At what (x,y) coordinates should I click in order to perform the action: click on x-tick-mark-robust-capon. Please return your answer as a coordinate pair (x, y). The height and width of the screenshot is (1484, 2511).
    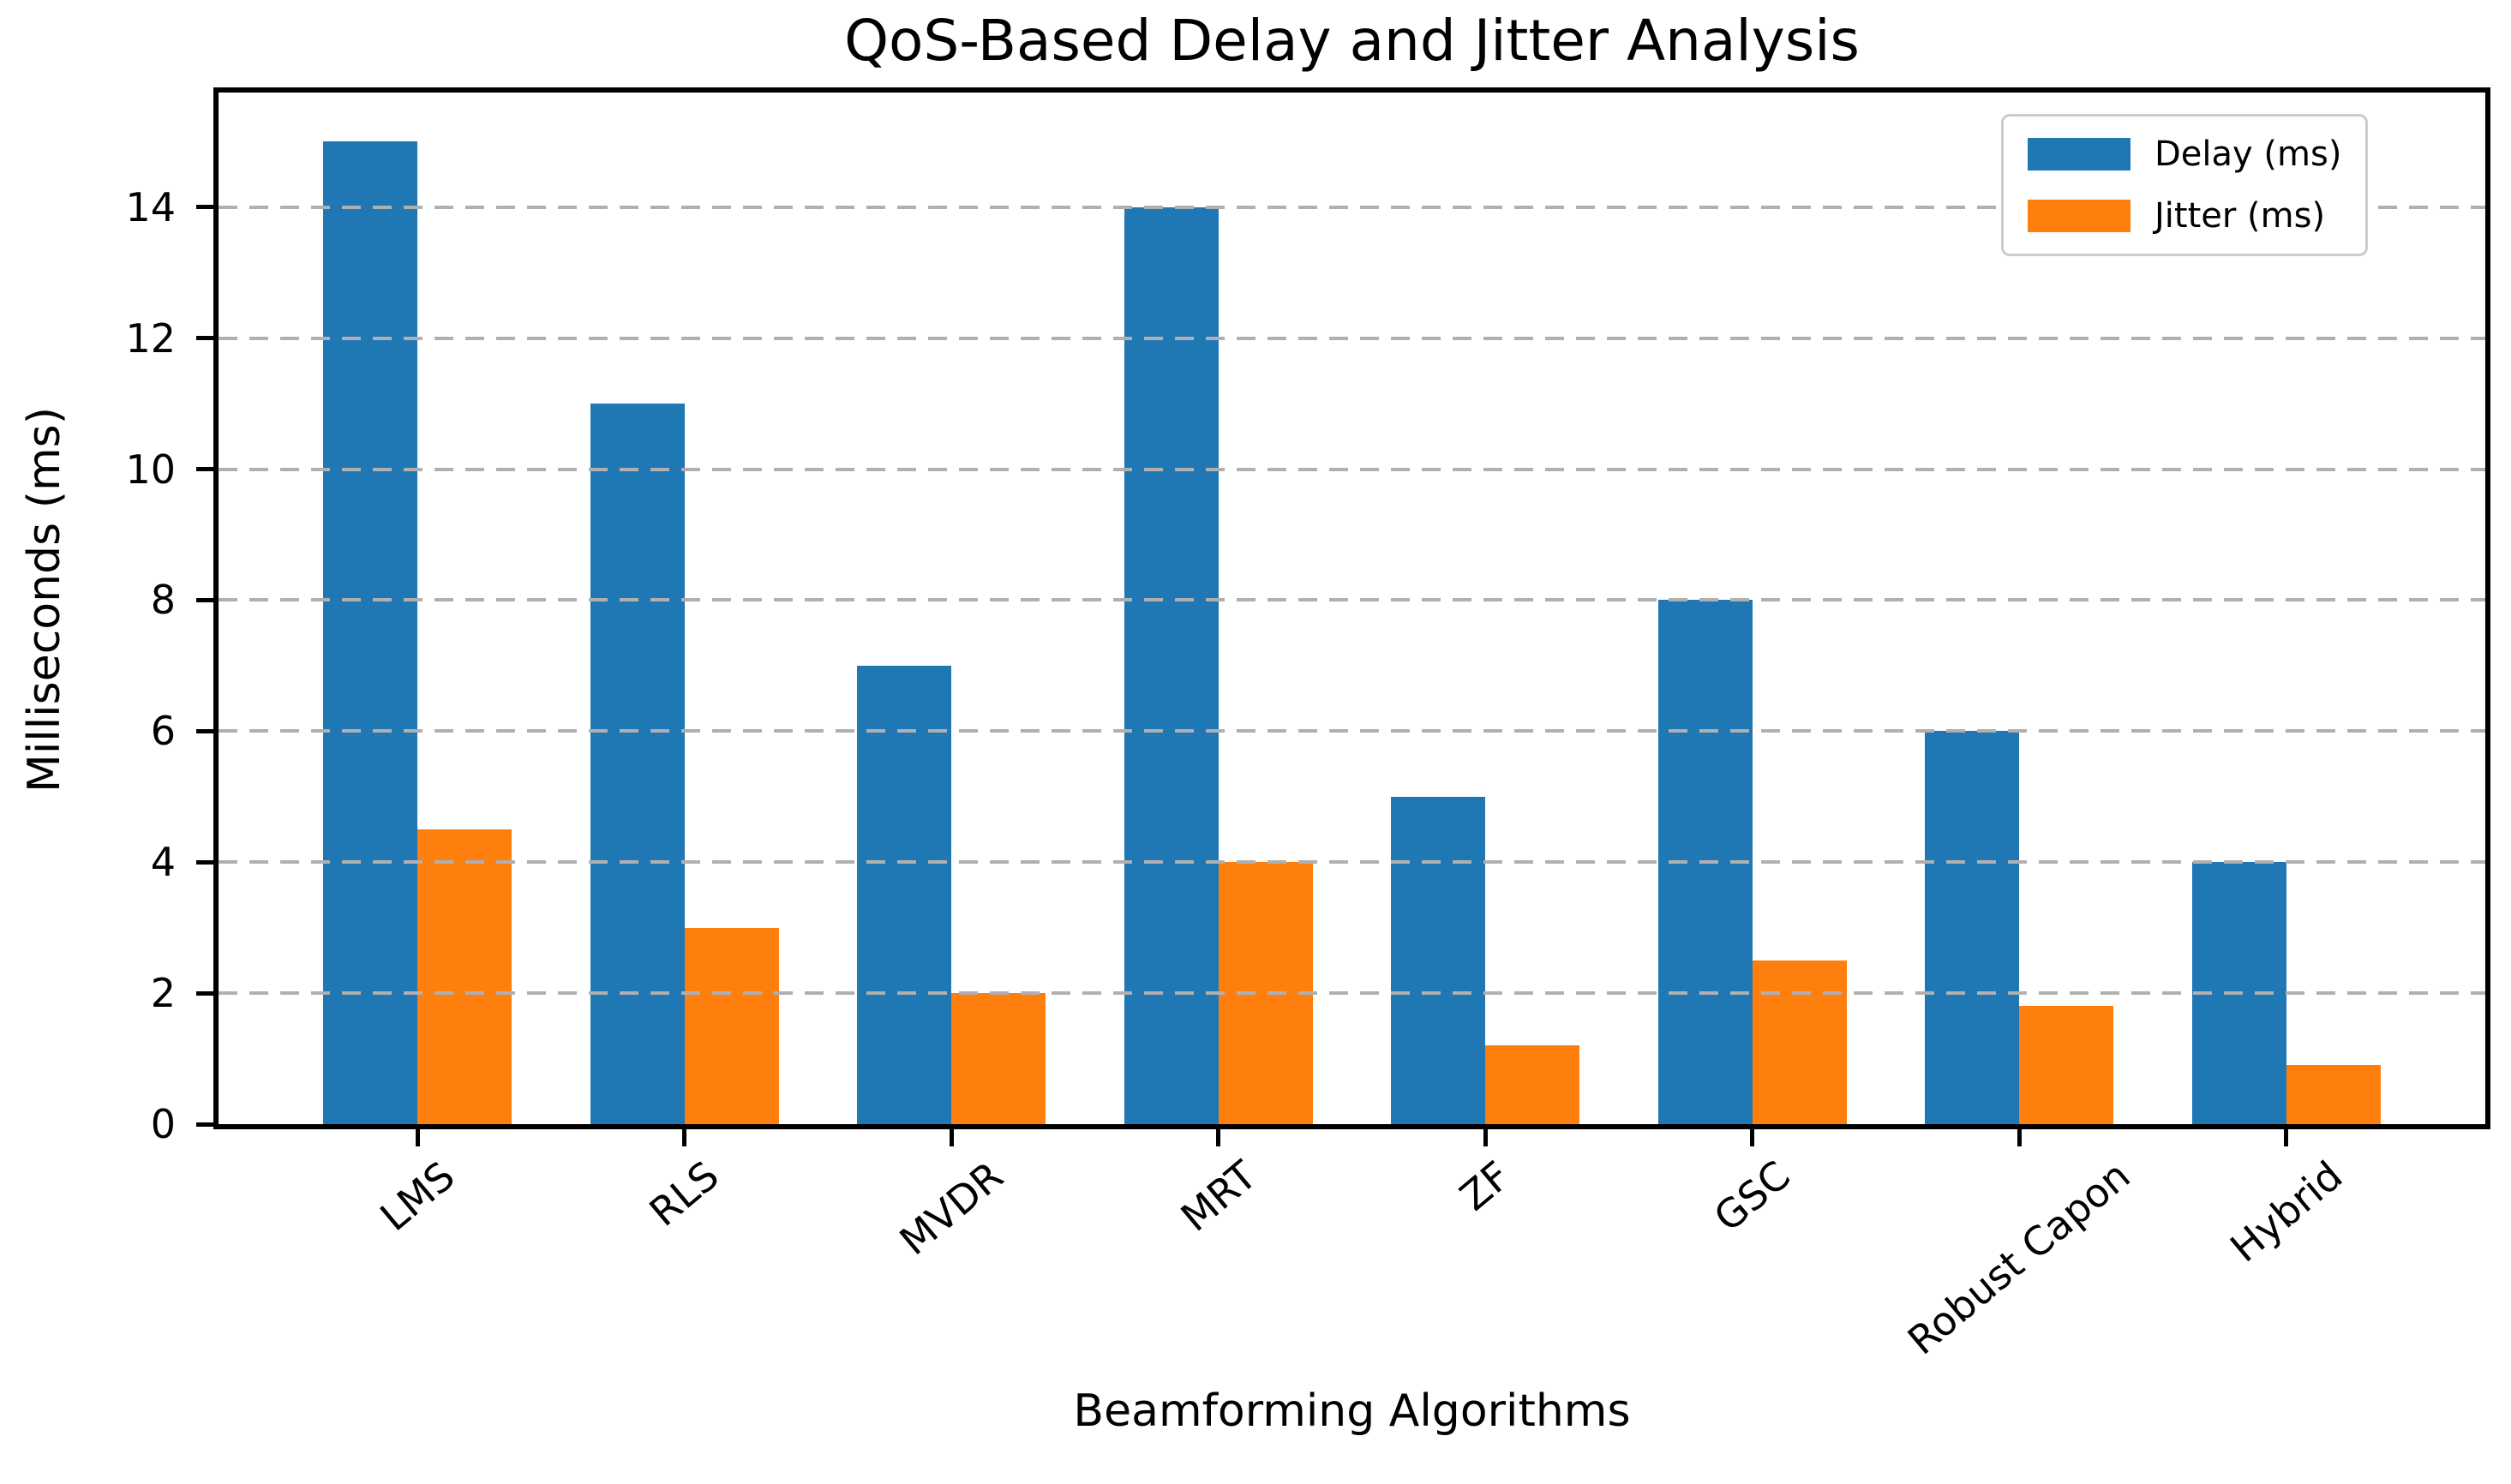
    Looking at the image, I should click on (2019, 1137).